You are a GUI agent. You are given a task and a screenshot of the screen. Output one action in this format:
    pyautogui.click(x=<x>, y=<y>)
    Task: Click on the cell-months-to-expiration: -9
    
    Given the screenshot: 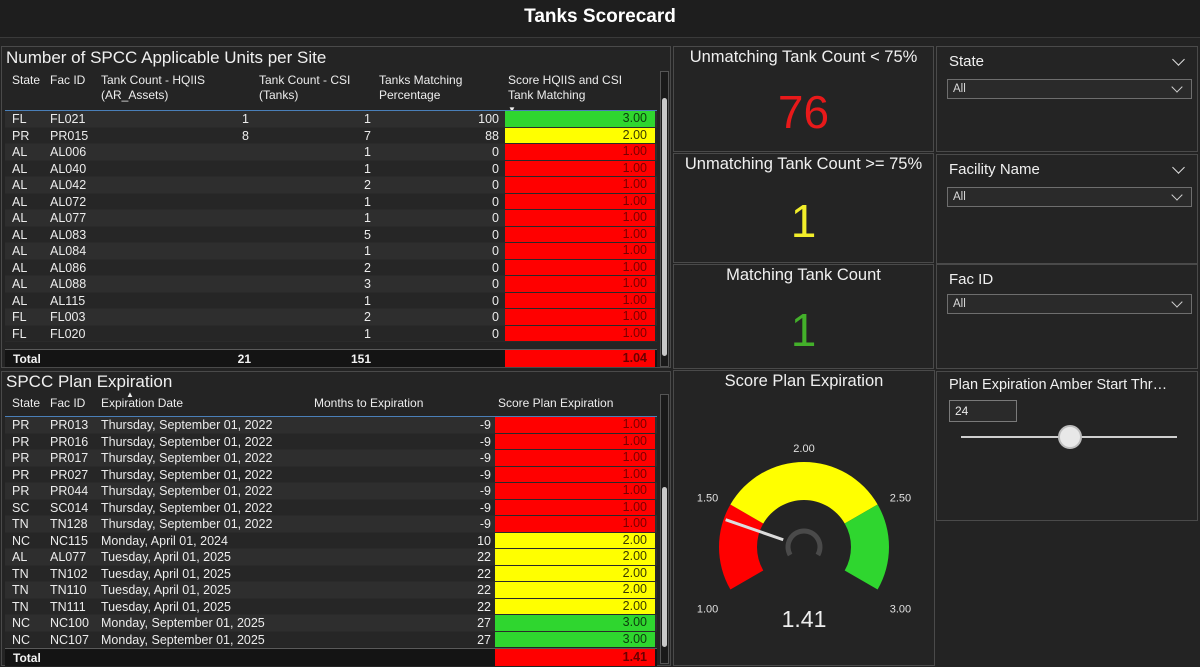 What is the action you would take?
    pyautogui.click(x=485, y=441)
    